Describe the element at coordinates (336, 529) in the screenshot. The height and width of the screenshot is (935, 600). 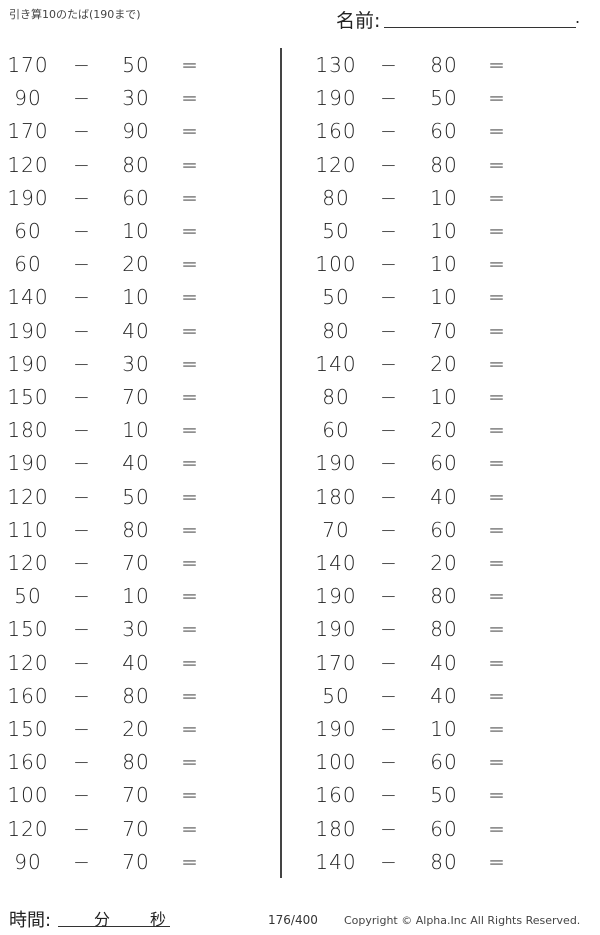
I see `first-operand: 70` at that location.